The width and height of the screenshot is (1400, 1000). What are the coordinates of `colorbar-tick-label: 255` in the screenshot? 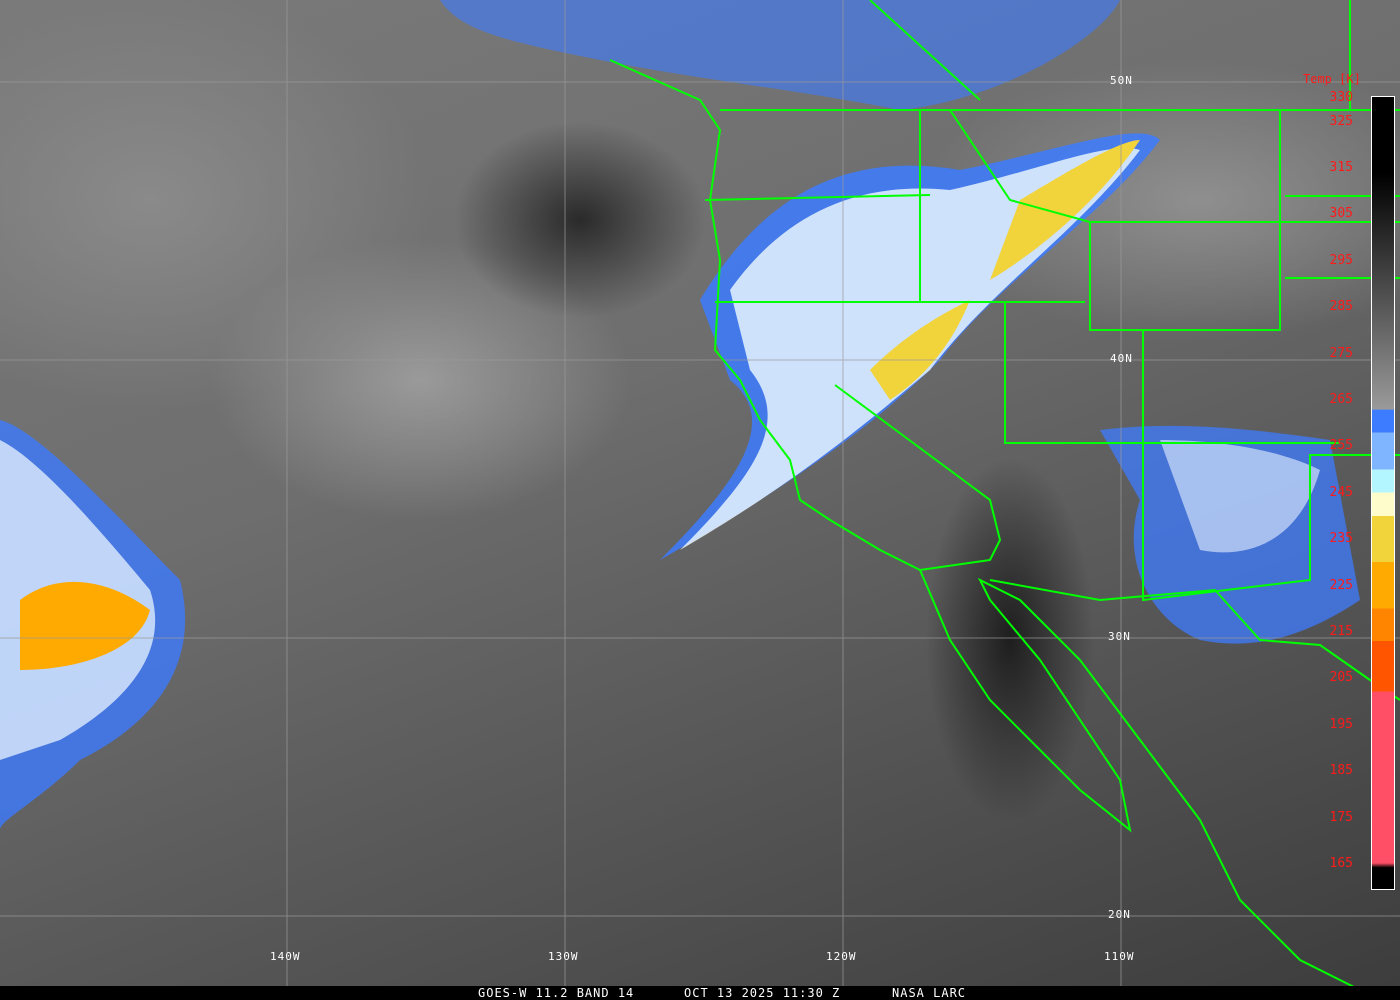 It's located at (1341, 446).